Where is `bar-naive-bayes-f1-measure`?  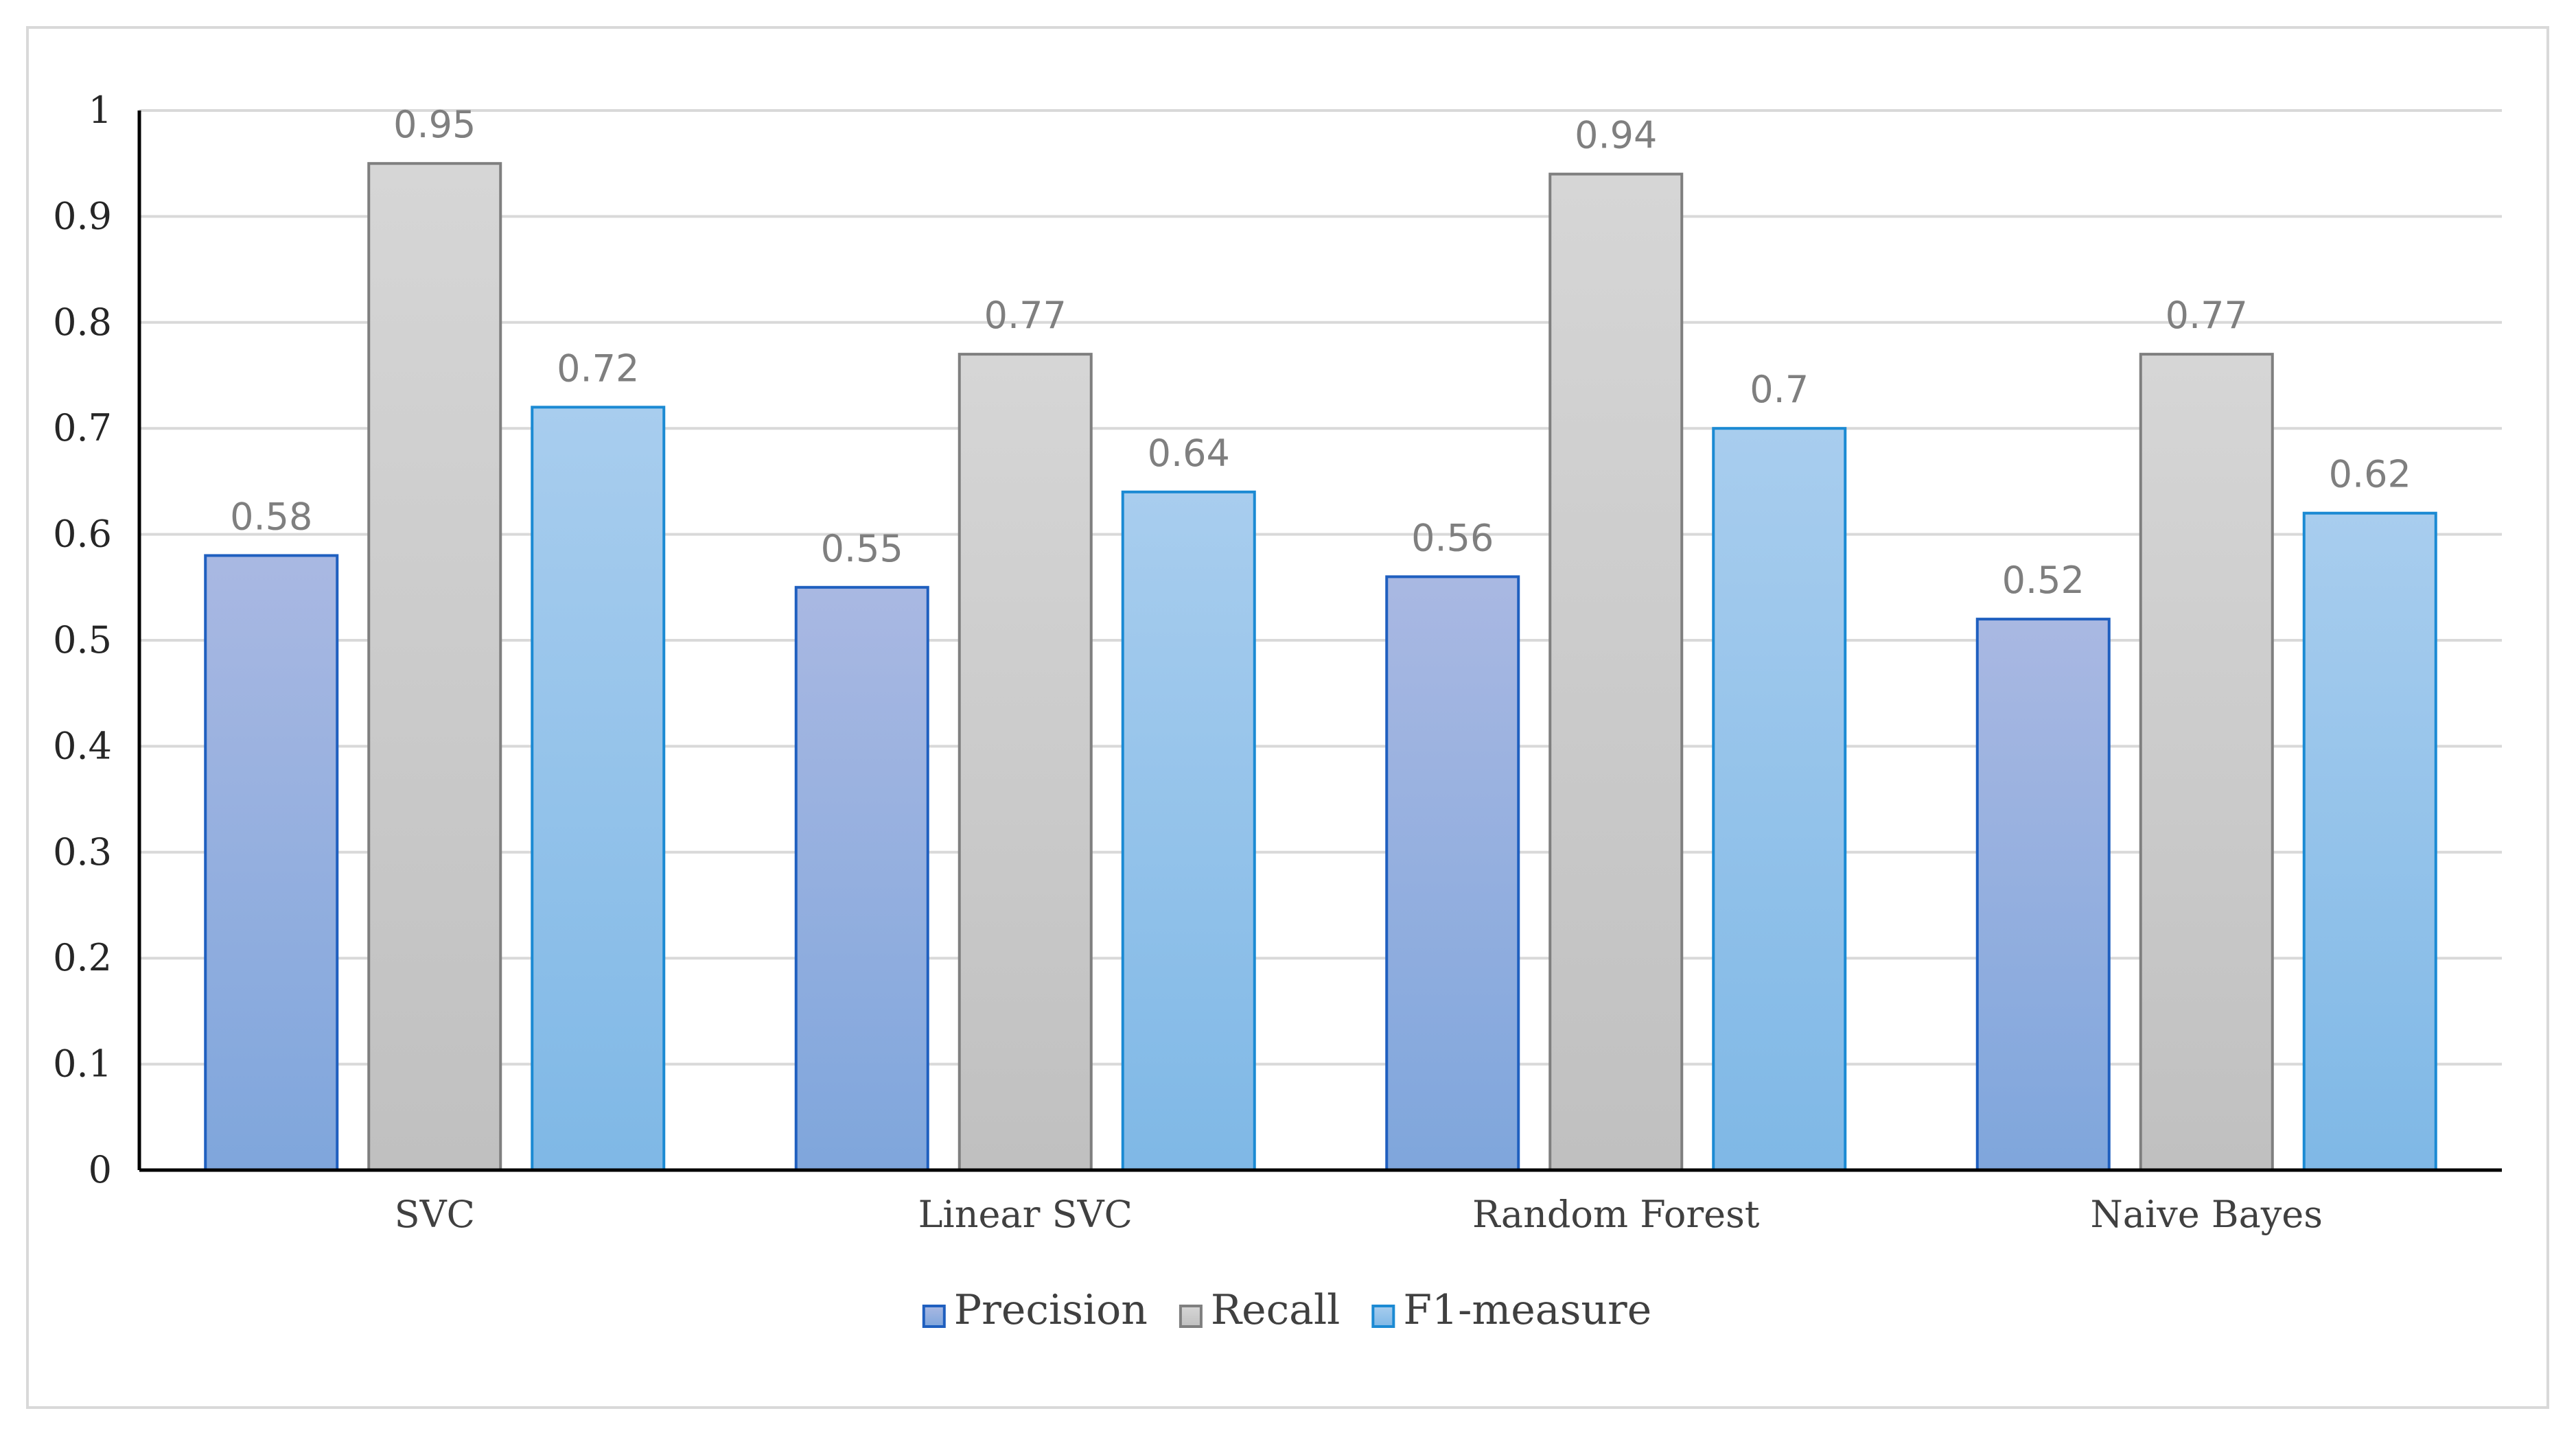 bar-naive-bayes-f1-measure is located at coordinates (2369, 841).